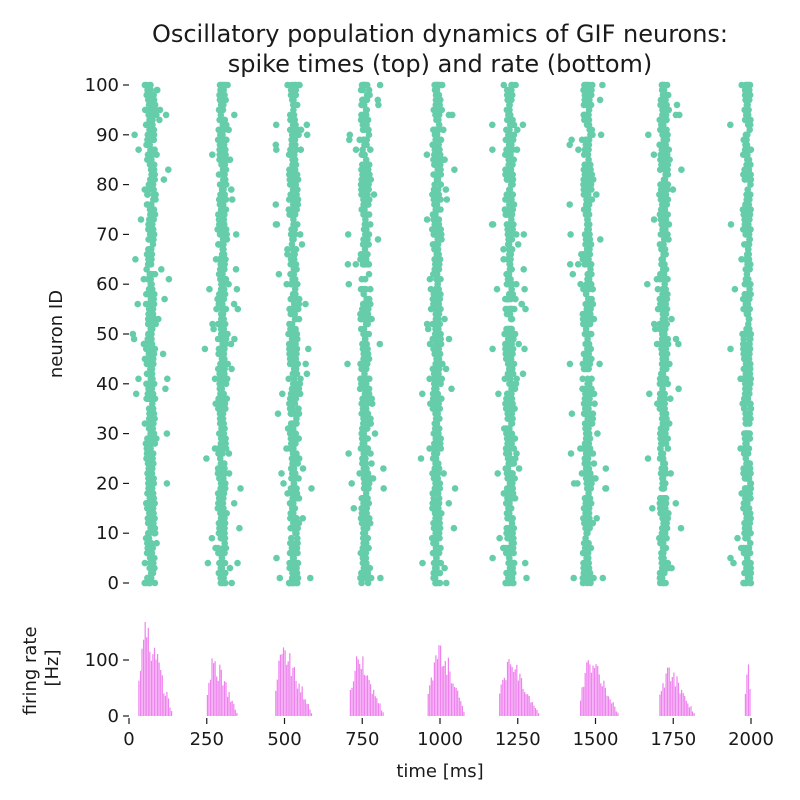  Describe the element at coordinates (107, 135) in the screenshot. I see `raster-ytick-label: 90` at that location.